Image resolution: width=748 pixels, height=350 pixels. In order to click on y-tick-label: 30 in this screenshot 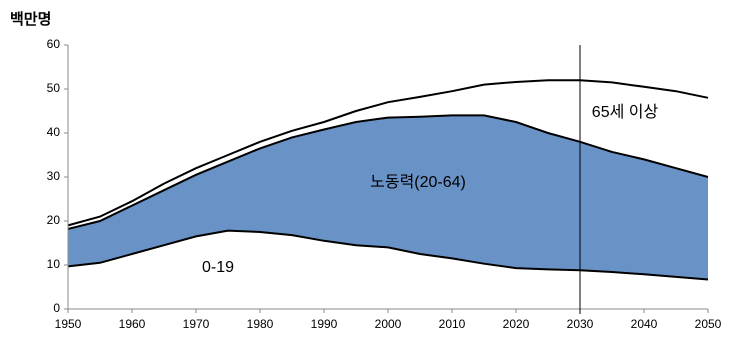, I will do `click(54, 176)`.